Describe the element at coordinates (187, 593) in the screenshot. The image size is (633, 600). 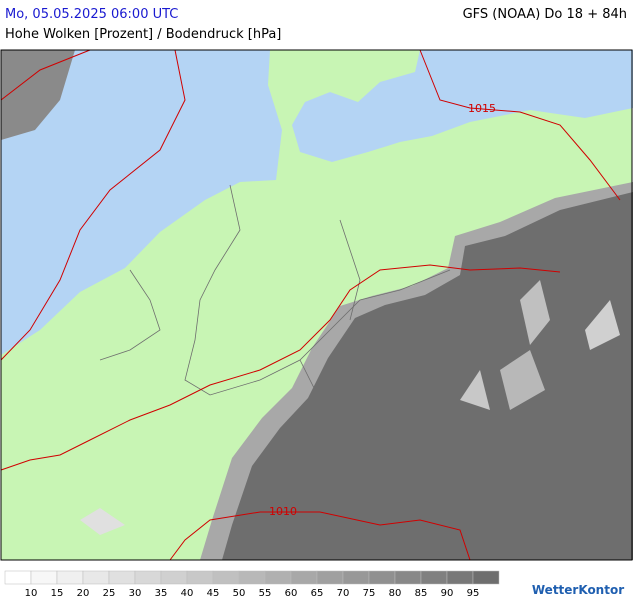
I see `legend-label: 40` at that location.